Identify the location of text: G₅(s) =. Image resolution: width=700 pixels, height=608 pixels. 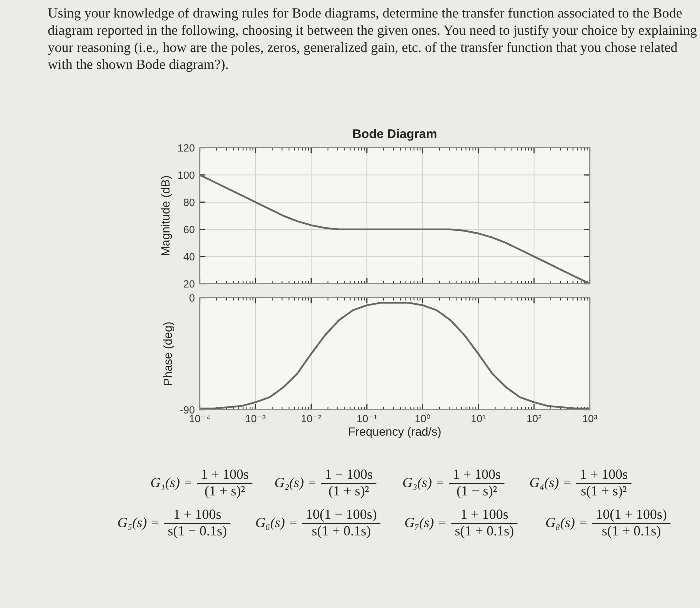
(138, 524).